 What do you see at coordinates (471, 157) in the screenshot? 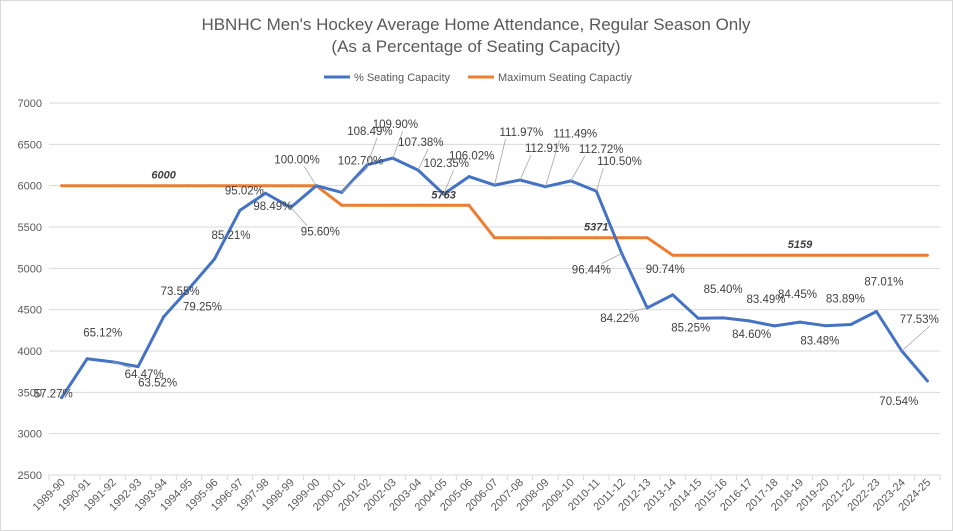
I see `data-label: 106.02%` at bounding box center [471, 157].